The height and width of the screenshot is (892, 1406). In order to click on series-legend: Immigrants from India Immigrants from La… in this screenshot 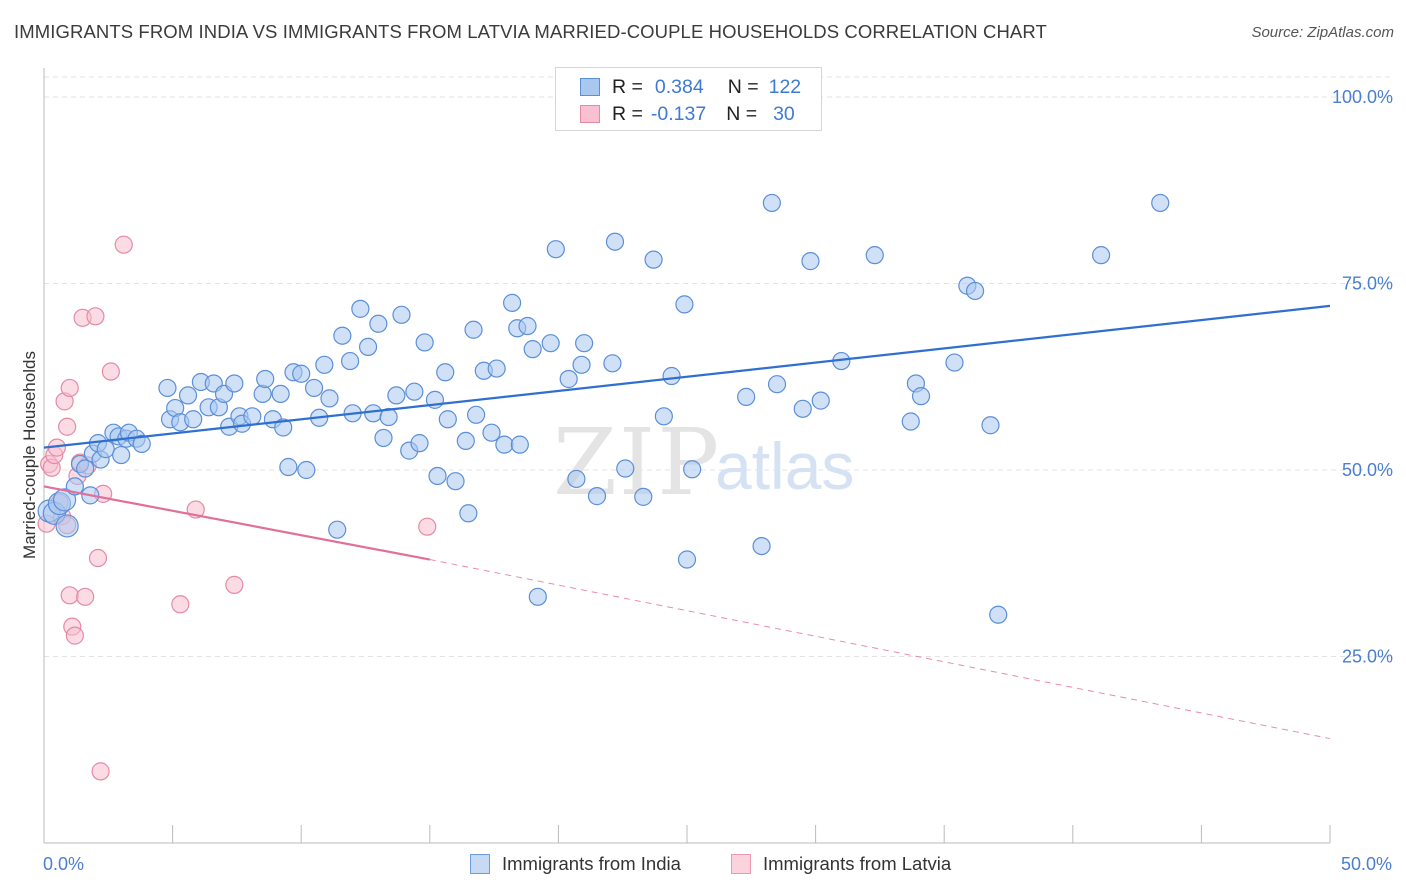, I will do `click(703, 864)`.